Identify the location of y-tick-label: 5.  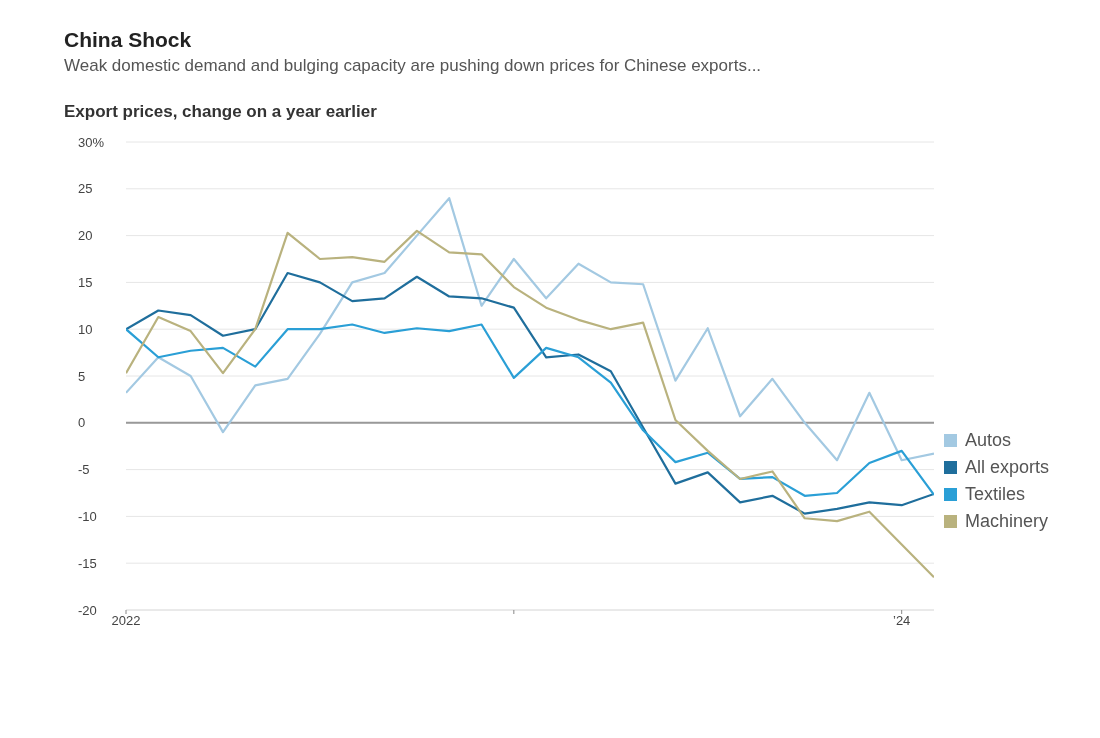
(82, 376).